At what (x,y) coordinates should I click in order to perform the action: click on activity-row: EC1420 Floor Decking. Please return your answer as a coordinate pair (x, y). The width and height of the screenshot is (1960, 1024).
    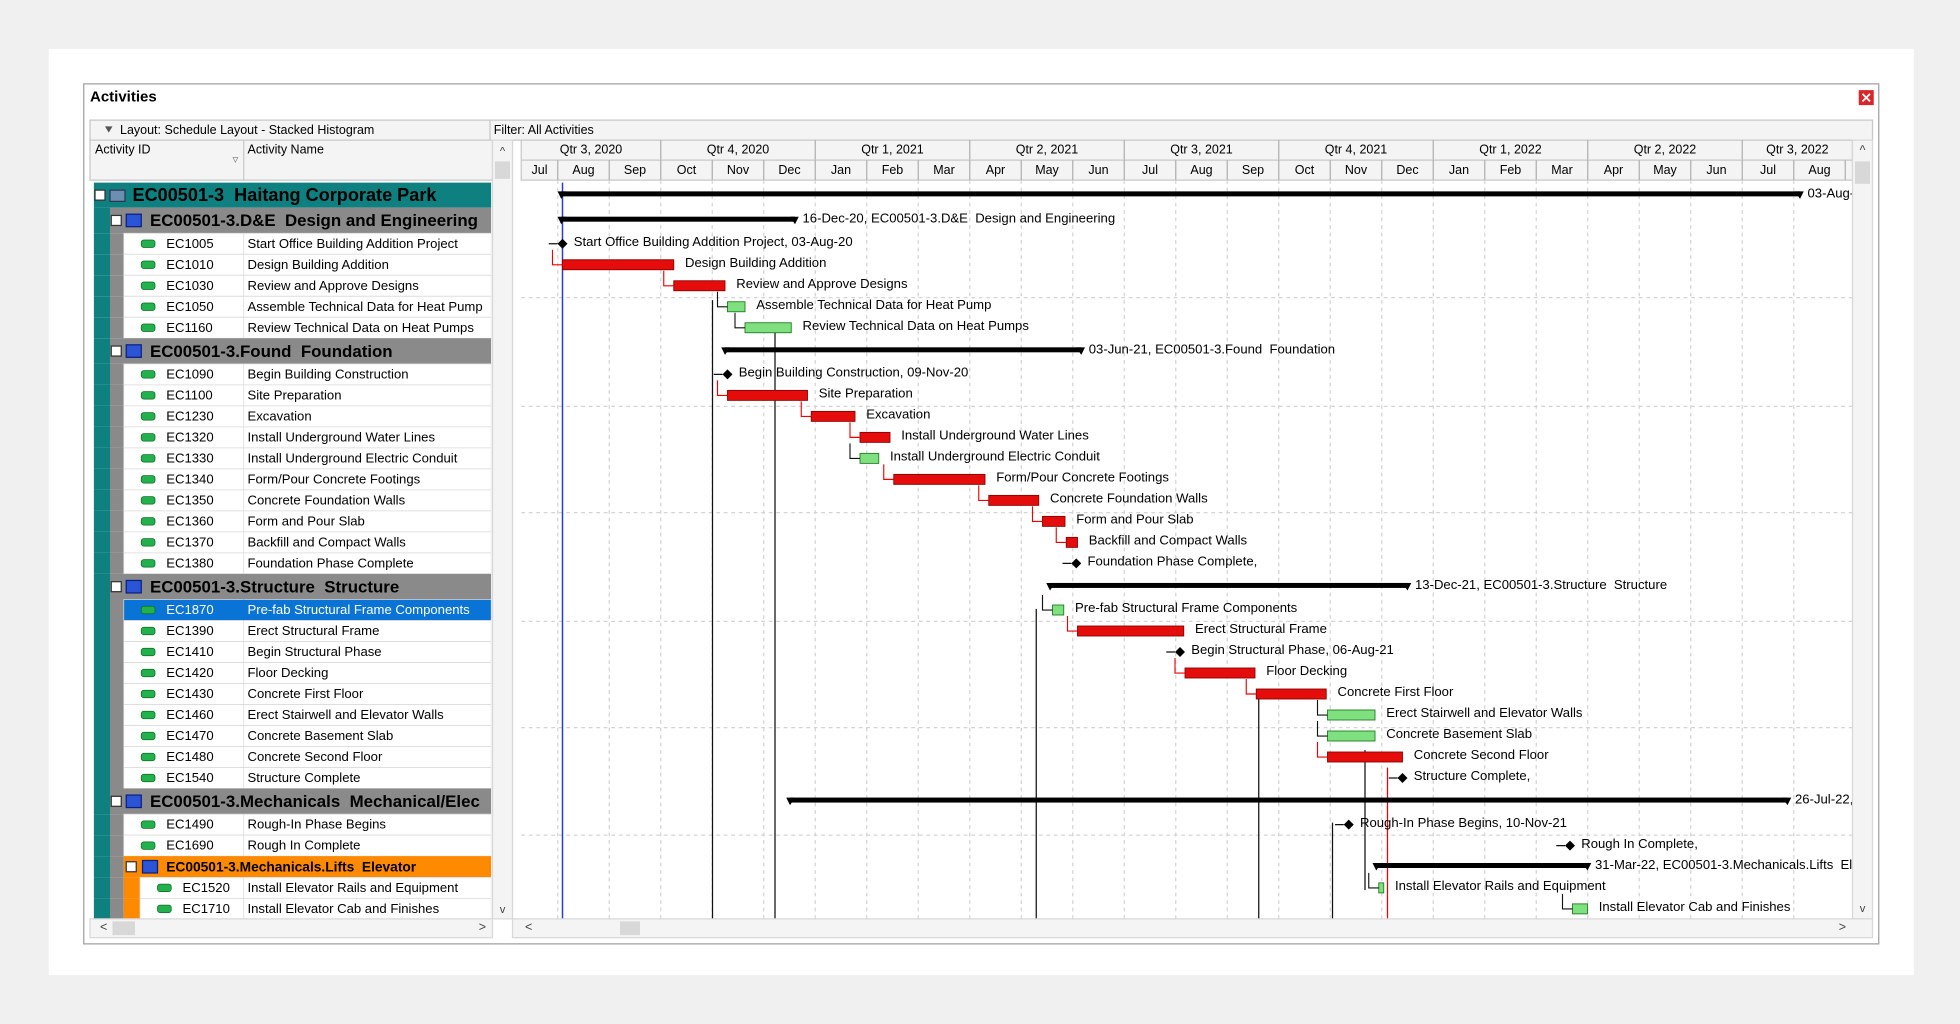
    Looking at the image, I should click on (292, 673).